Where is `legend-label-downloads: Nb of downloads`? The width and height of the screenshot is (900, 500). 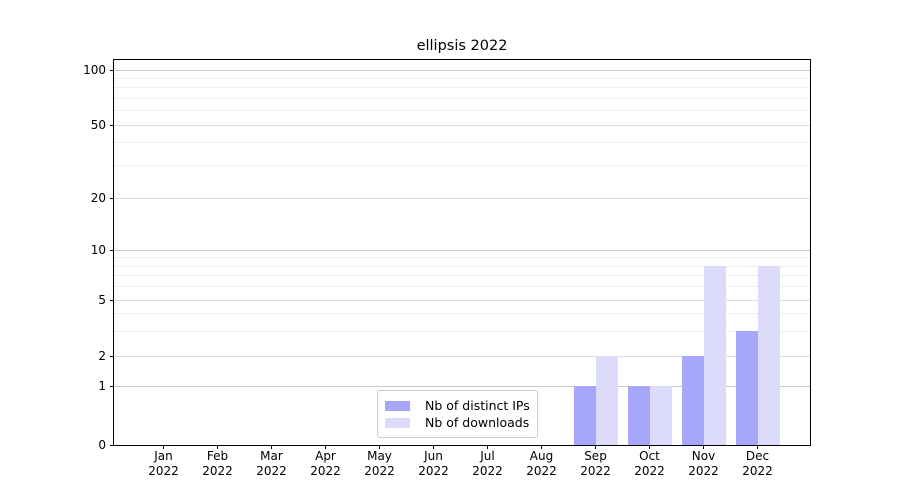
legend-label-downloads: Nb of downloads is located at coordinates (477, 422).